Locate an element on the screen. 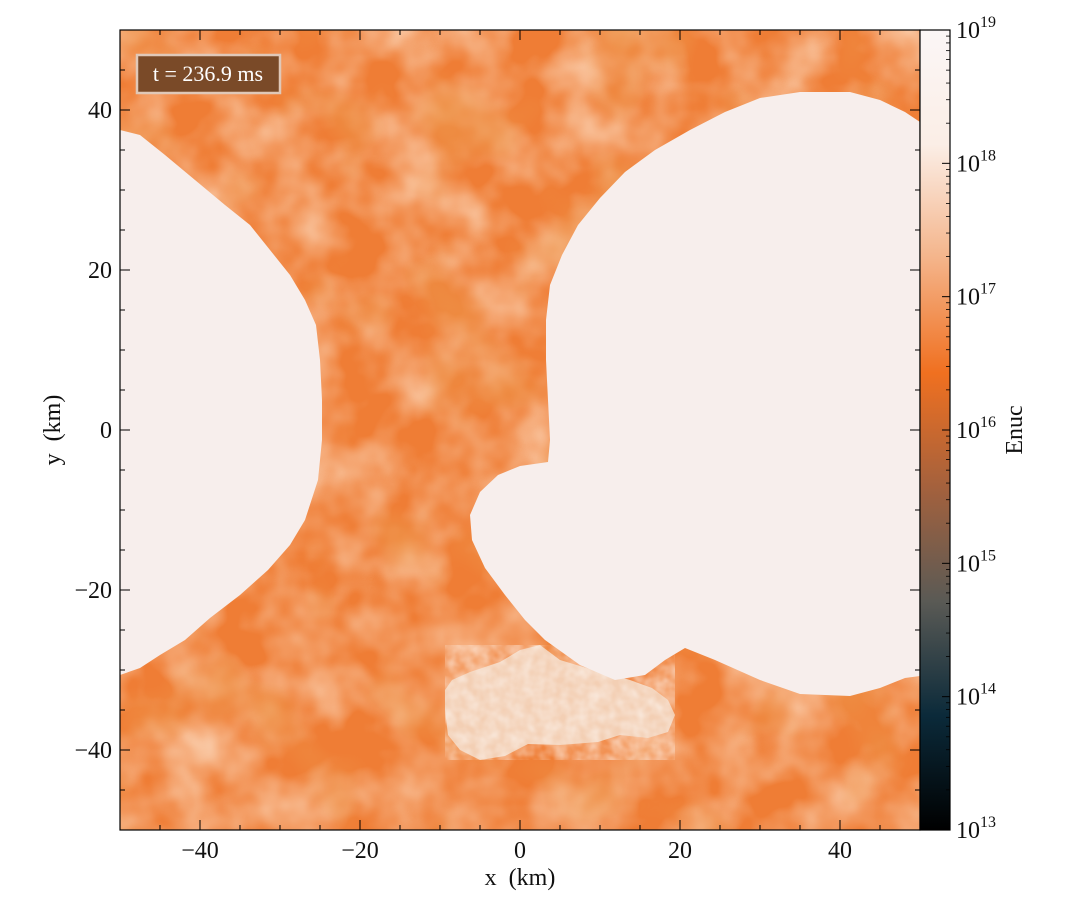 The image size is (1085, 920). colorbar-label: Enuc is located at coordinates (1015, 429).